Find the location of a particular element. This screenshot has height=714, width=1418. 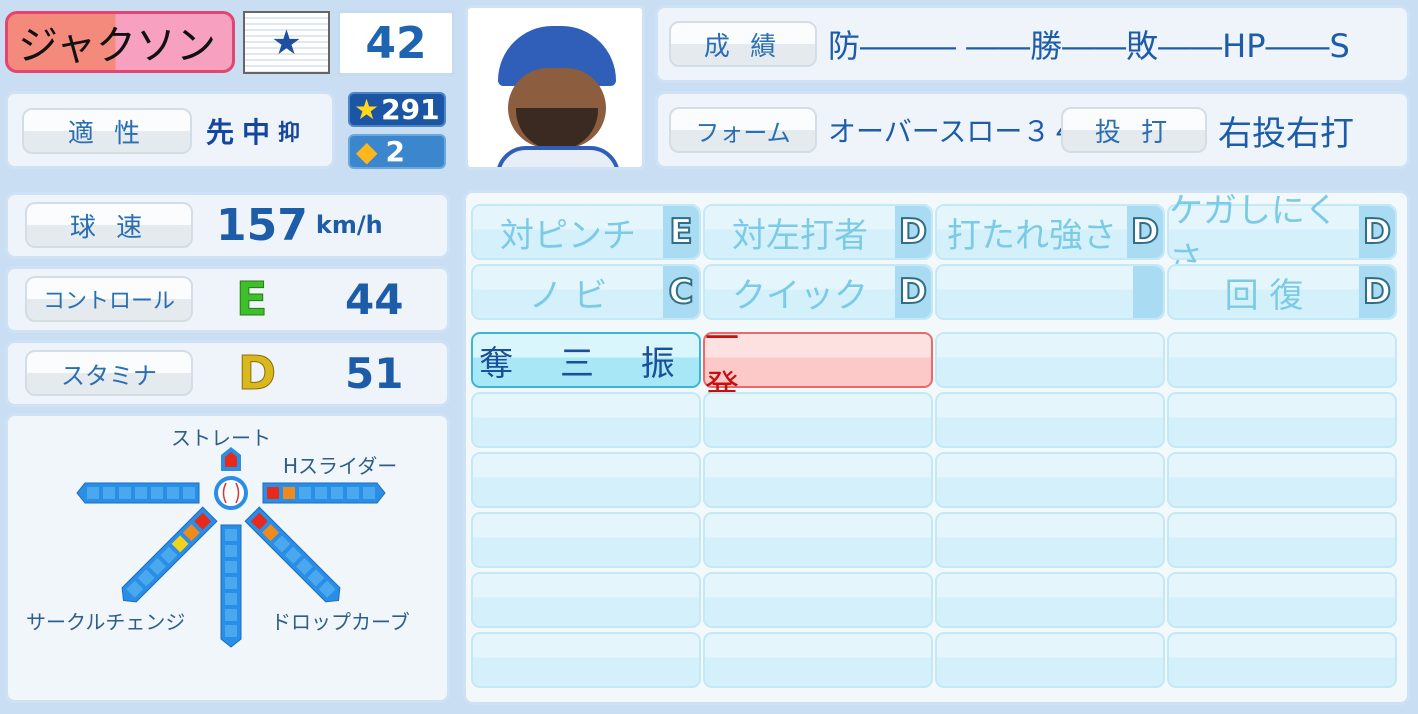

control-button: コントロール is located at coordinates (109, 299).